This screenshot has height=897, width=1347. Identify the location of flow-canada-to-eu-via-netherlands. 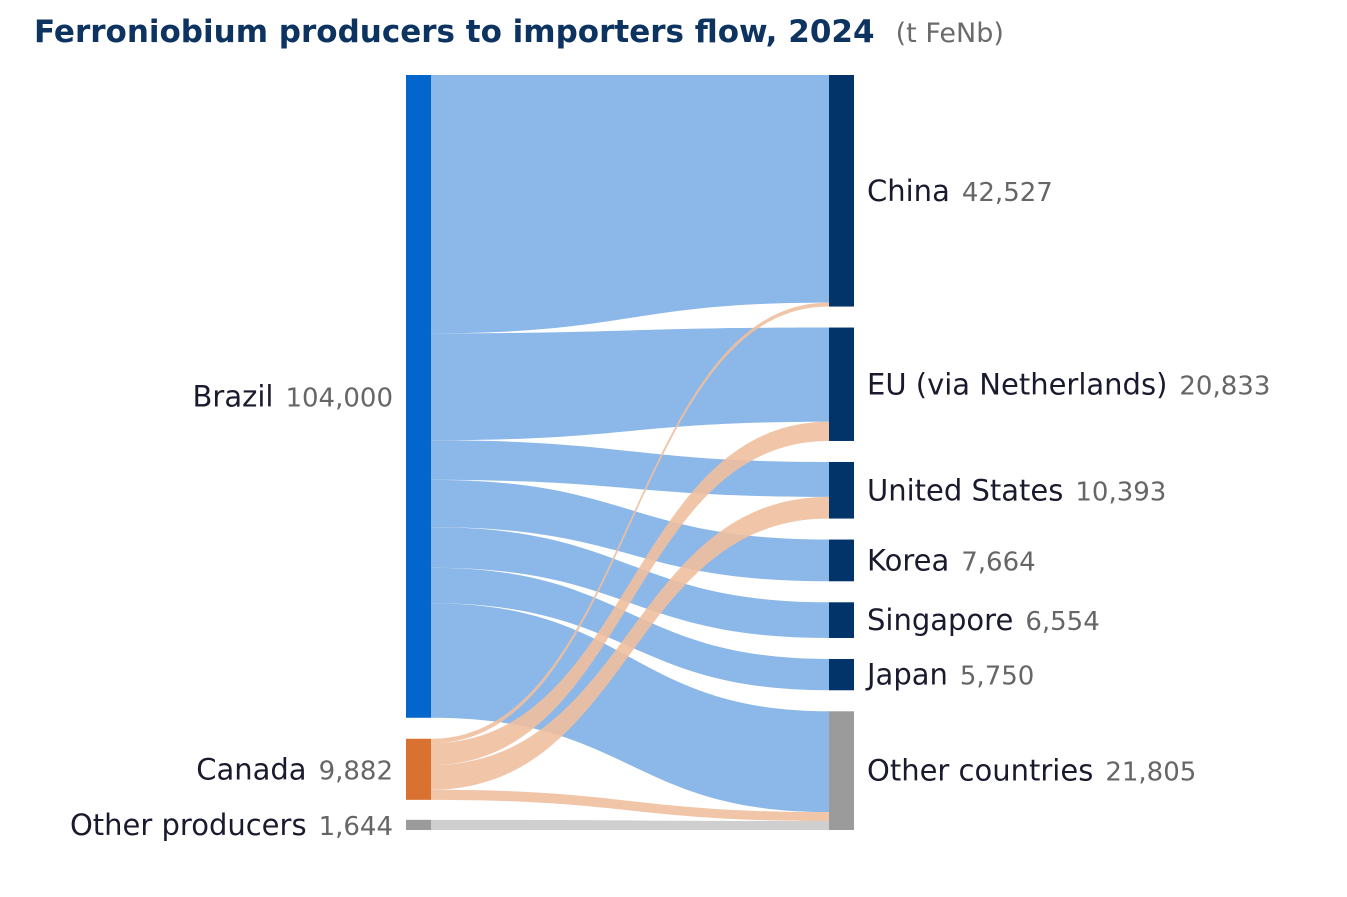
(630, 593).